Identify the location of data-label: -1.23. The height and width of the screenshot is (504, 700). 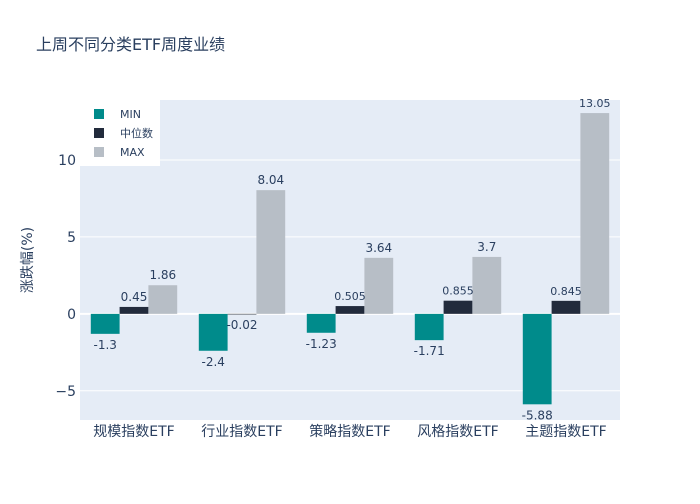
(321, 344).